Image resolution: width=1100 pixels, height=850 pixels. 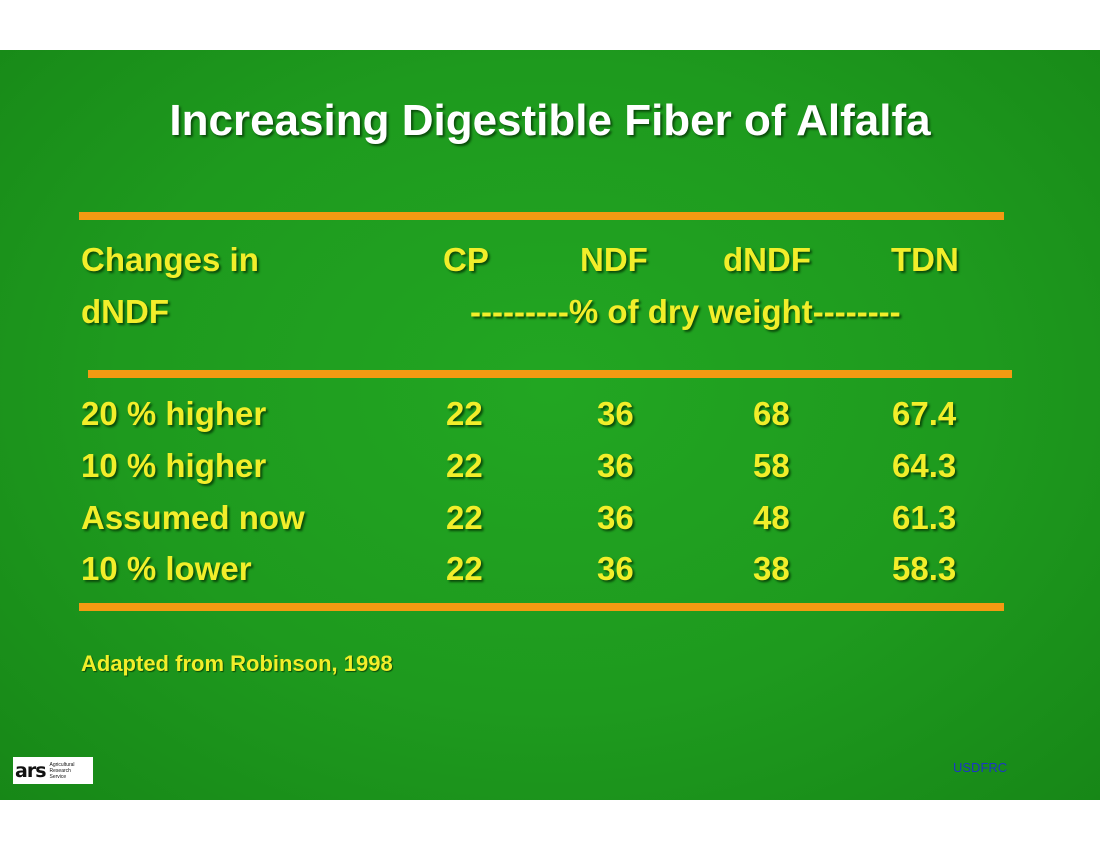 I want to click on logo-text-line: Research, so click(x=60, y=770).